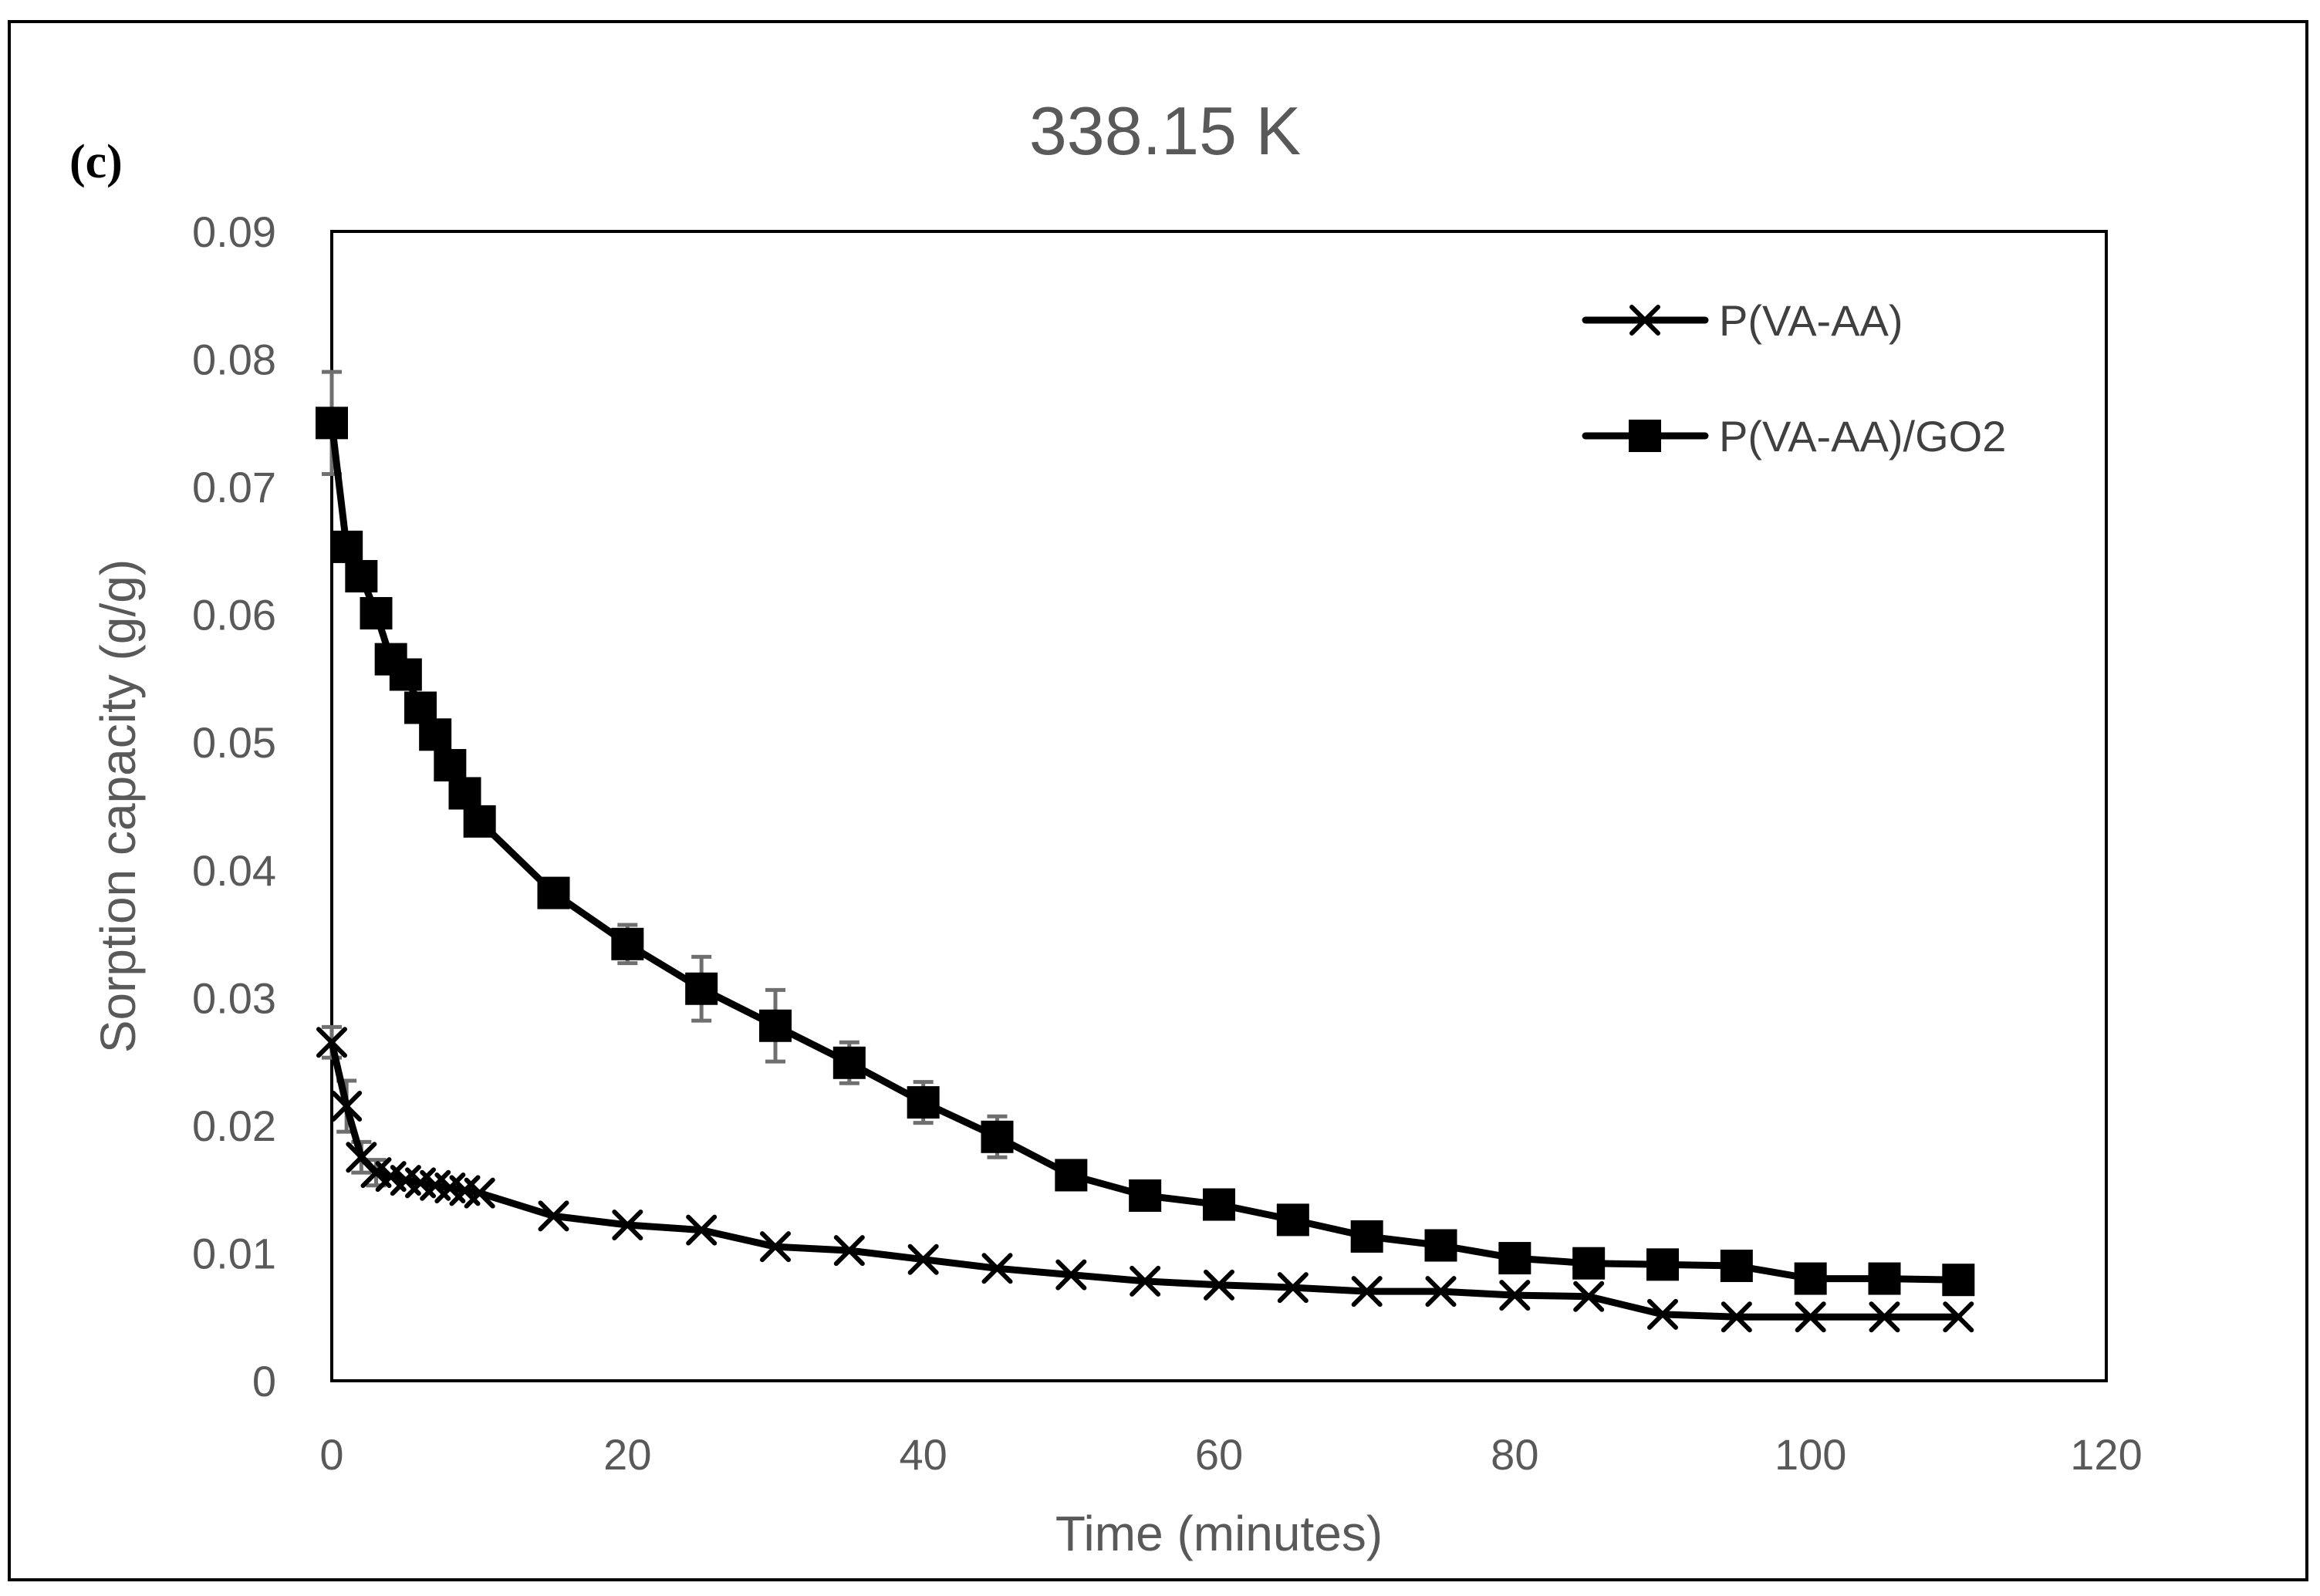  What do you see at coordinates (234, 1253) in the screenshot?
I see `y-tick-label: 0.01` at bounding box center [234, 1253].